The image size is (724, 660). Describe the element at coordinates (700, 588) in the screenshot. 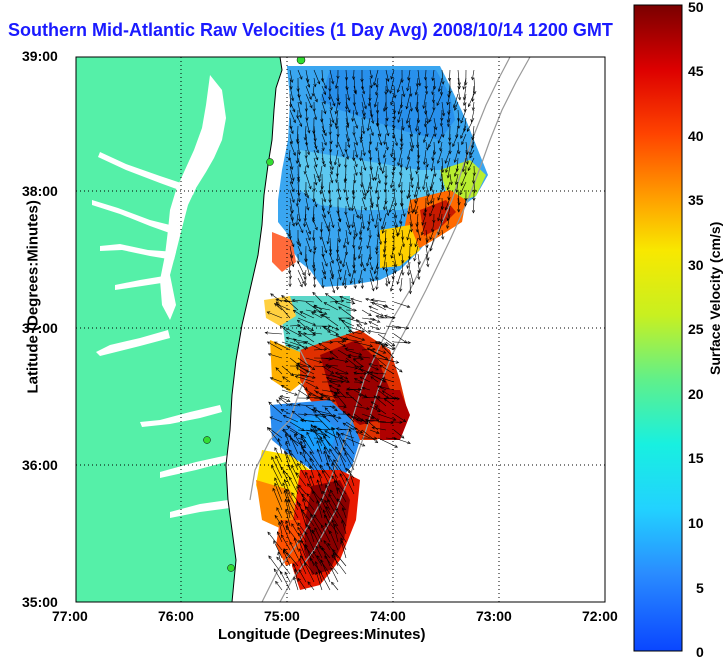

I see `colorbar-tick: 5` at that location.